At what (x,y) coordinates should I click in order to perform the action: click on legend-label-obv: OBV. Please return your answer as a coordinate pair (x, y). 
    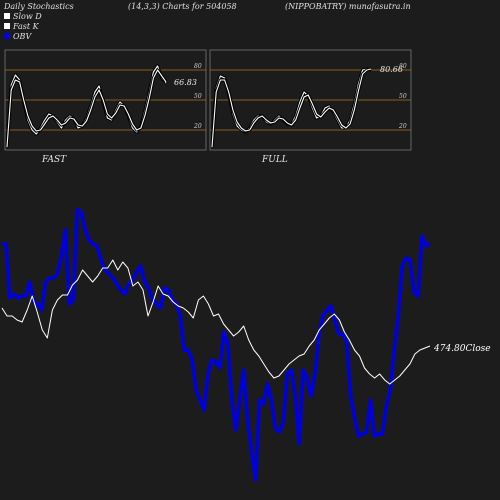
    Looking at the image, I should click on (22, 36).